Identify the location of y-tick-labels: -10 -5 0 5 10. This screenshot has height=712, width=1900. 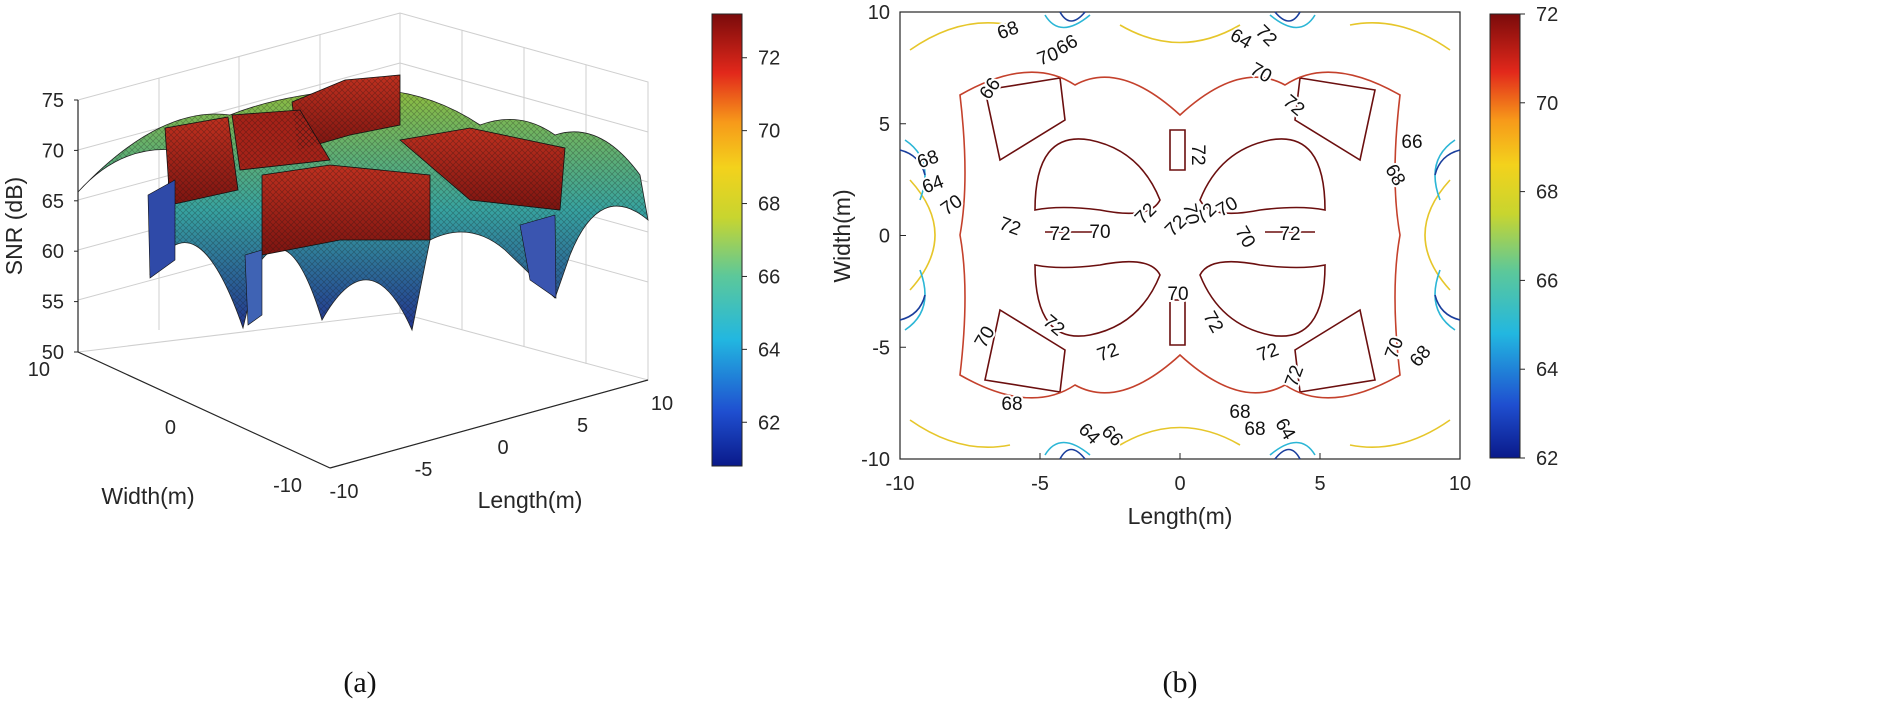
(883, 236).